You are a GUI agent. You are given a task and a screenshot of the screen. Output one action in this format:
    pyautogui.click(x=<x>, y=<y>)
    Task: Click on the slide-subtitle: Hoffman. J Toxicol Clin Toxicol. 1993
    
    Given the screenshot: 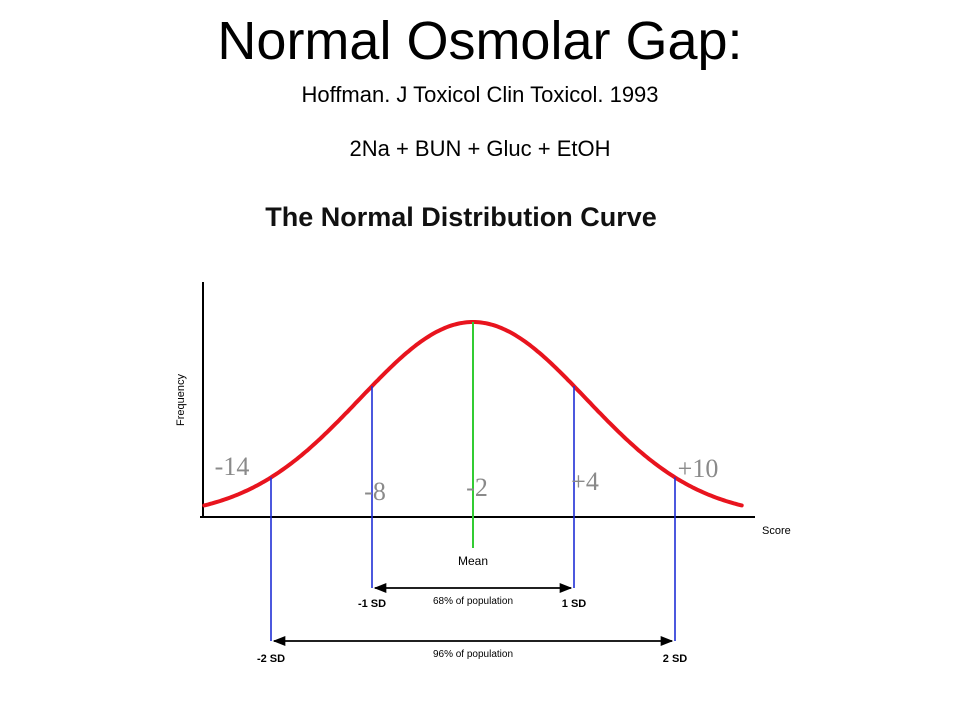 What is the action you would take?
    pyautogui.click(x=480, y=94)
    